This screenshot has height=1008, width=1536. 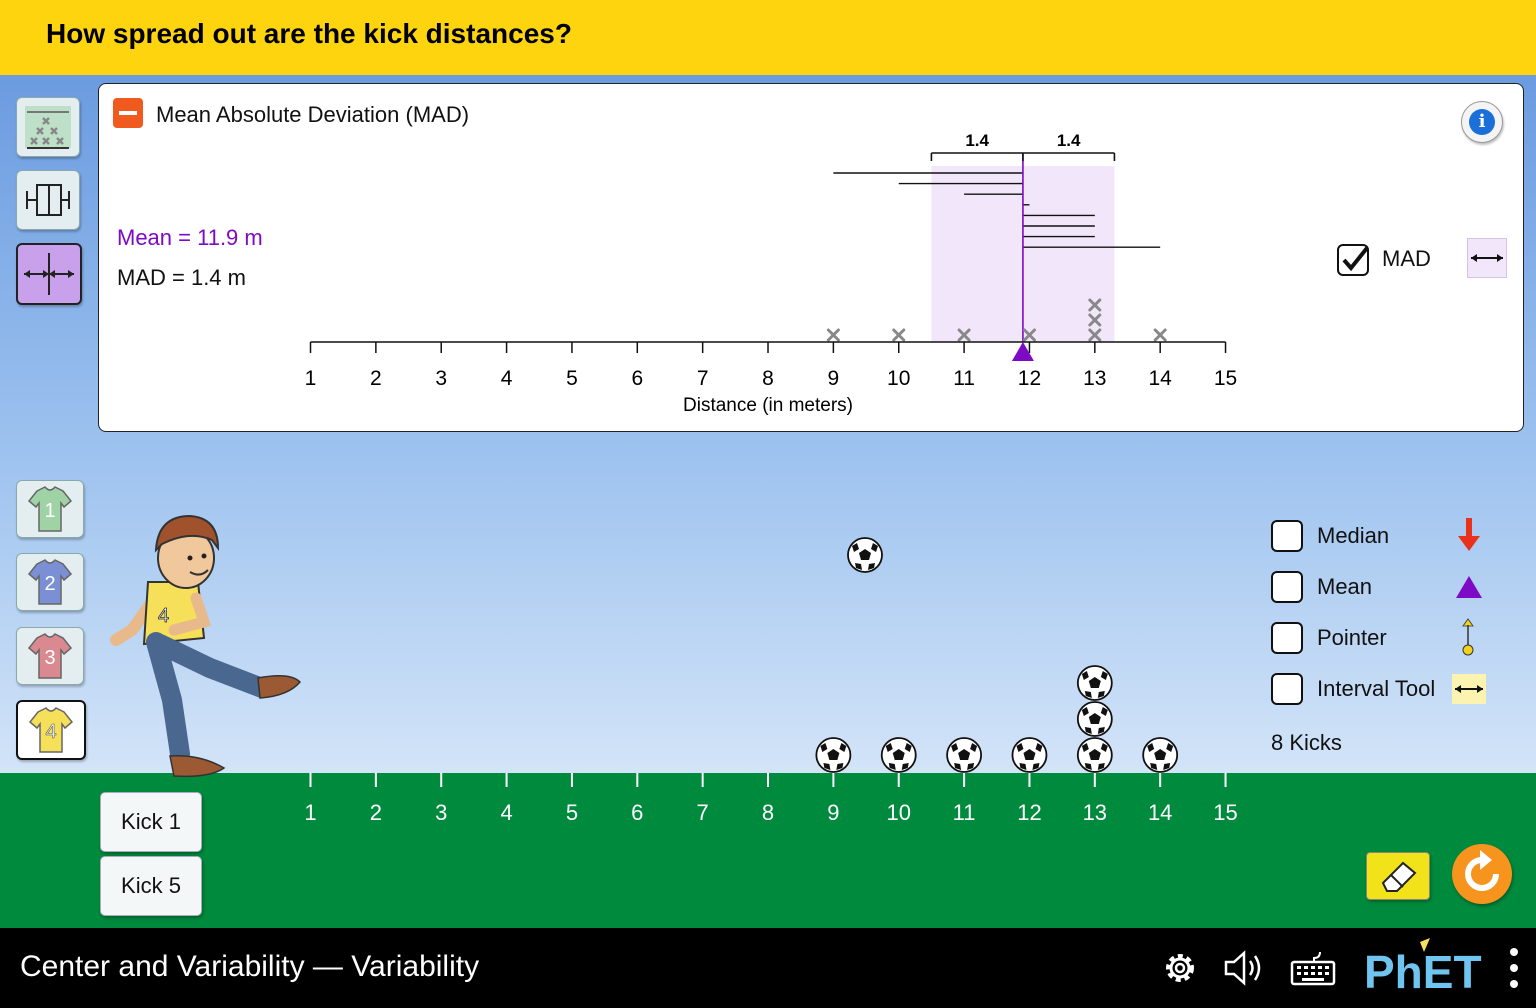 I want to click on minus-icon, so click(x=128, y=113).